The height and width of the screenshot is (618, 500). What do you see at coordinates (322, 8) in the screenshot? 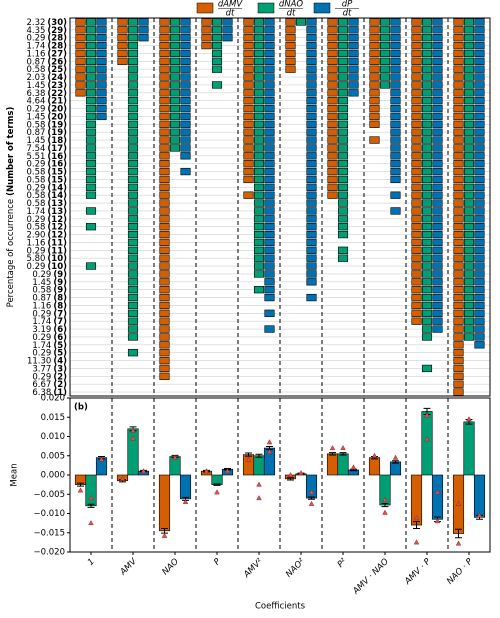
I see `legend-swatch` at bounding box center [322, 8].